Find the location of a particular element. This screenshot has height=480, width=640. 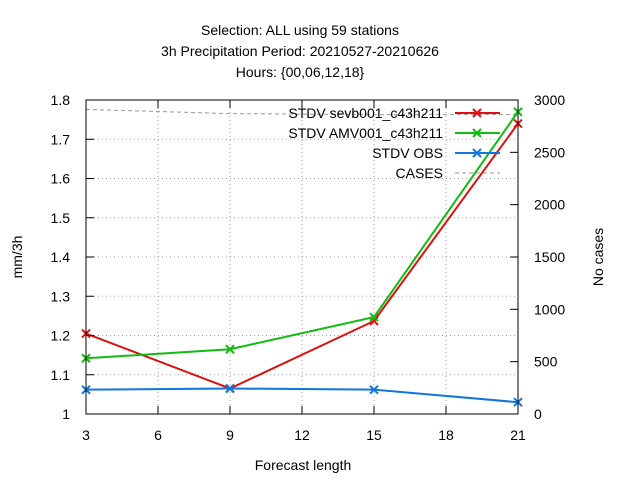

x-axis-label: Forecast length is located at coordinates (303, 465).